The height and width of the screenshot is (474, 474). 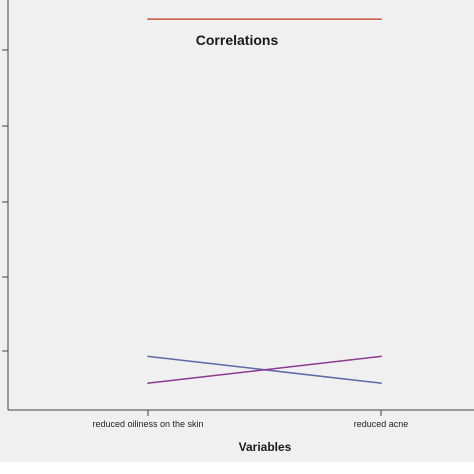 What do you see at coordinates (147, 424) in the screenshot?
I see `x-tick-label: reduced oiliness on the skin` at bounding box center [147, 424].